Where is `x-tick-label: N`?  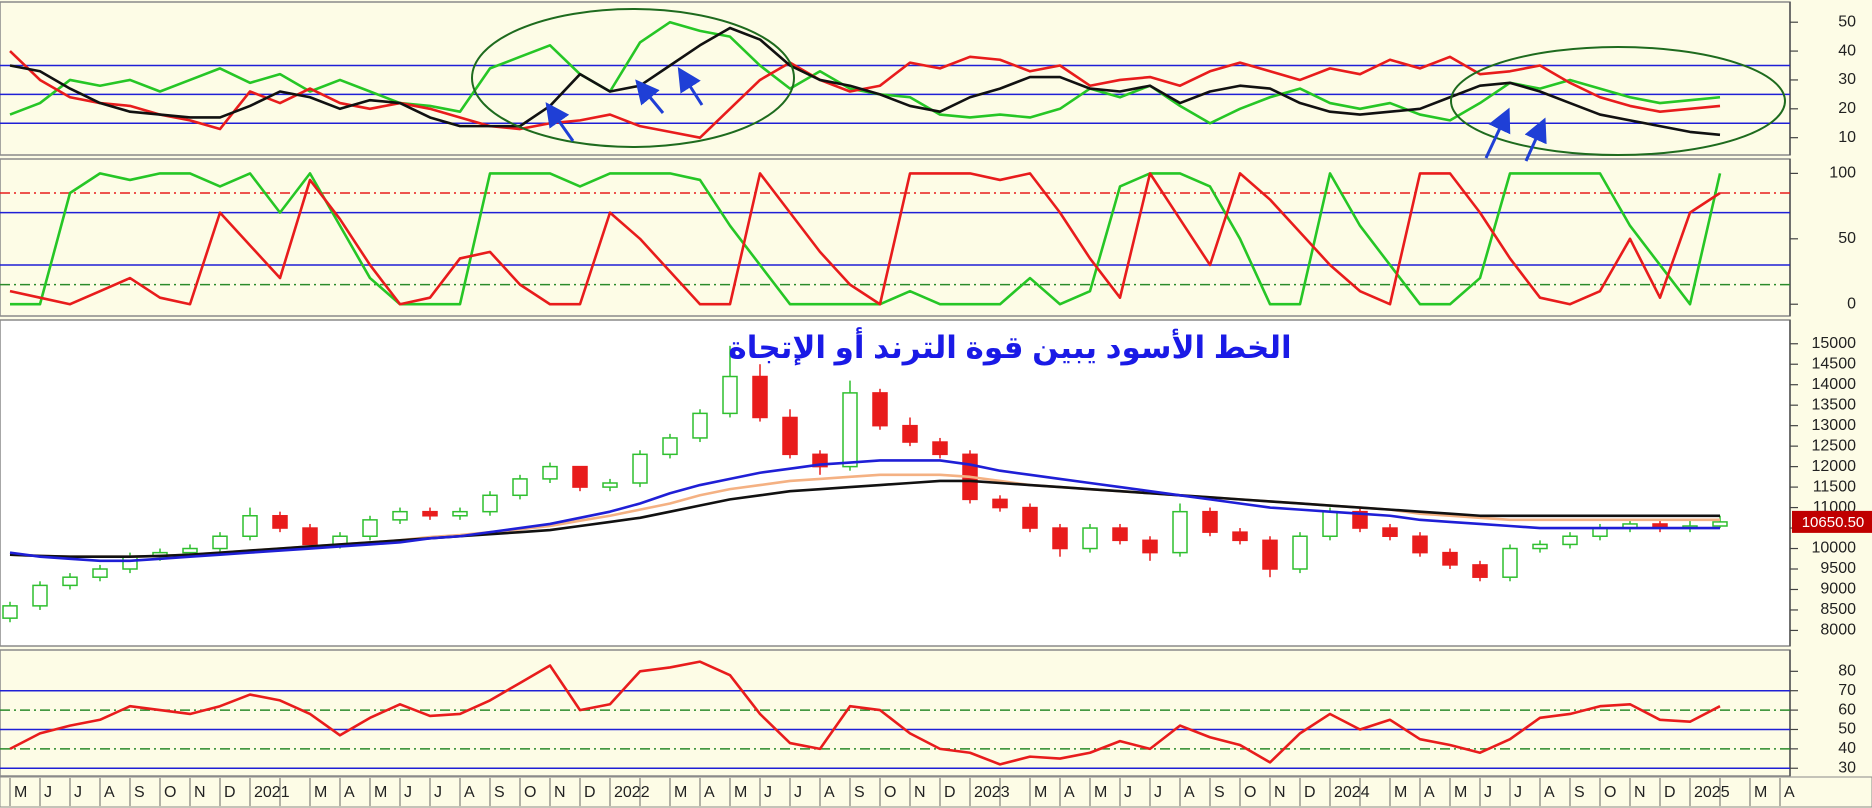 x-tick-label: N is located at coordinates (560, 792).